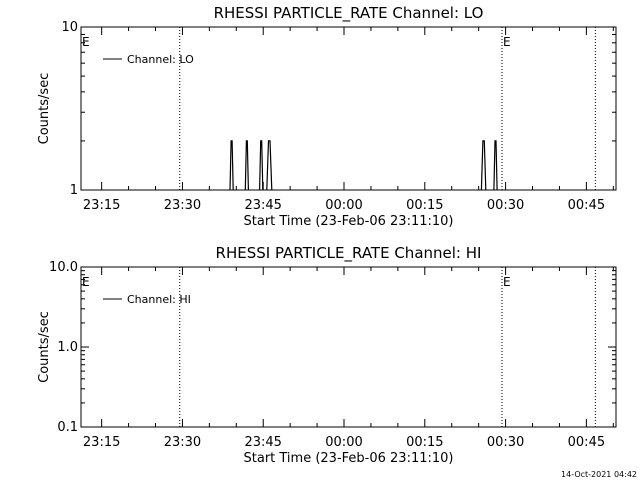 The height and width of the screenshot is (480, 640). I want to click on generation-timestamp: 14-Oct-2021 04:42, so click(599, 474).